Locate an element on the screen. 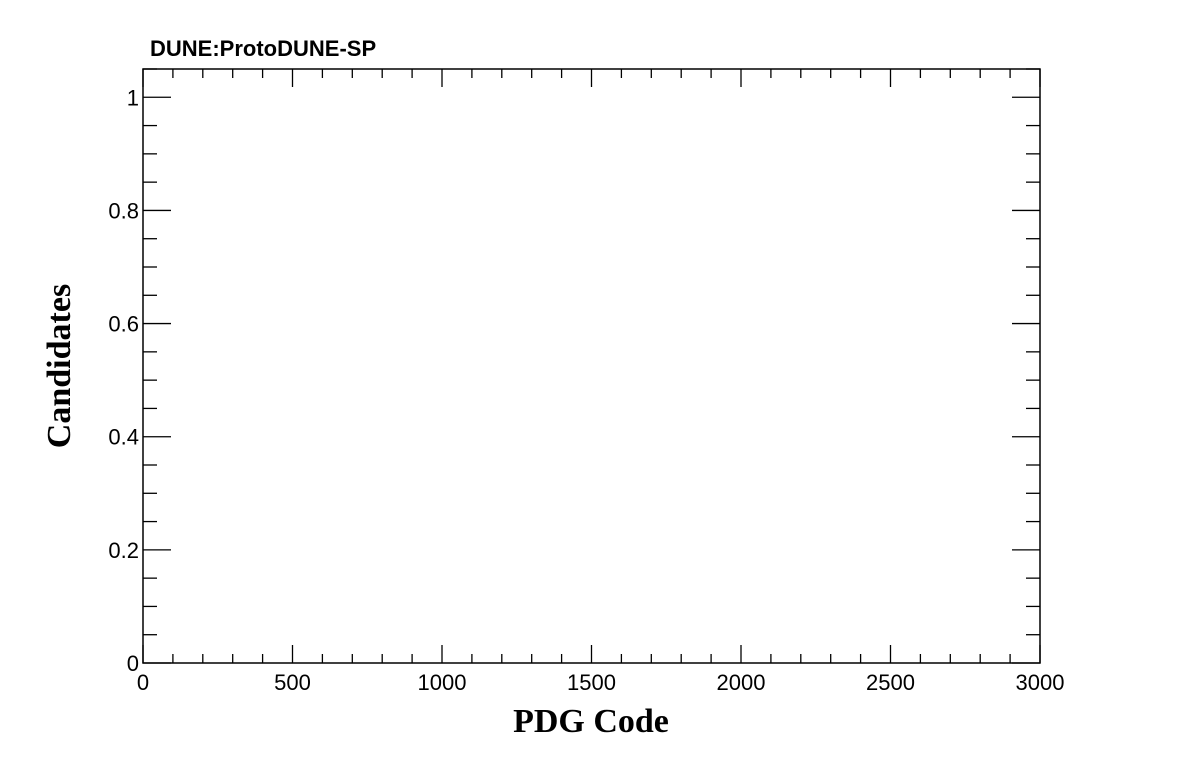  y-tick-label: 0.2 is located at coordinates (123, 550).